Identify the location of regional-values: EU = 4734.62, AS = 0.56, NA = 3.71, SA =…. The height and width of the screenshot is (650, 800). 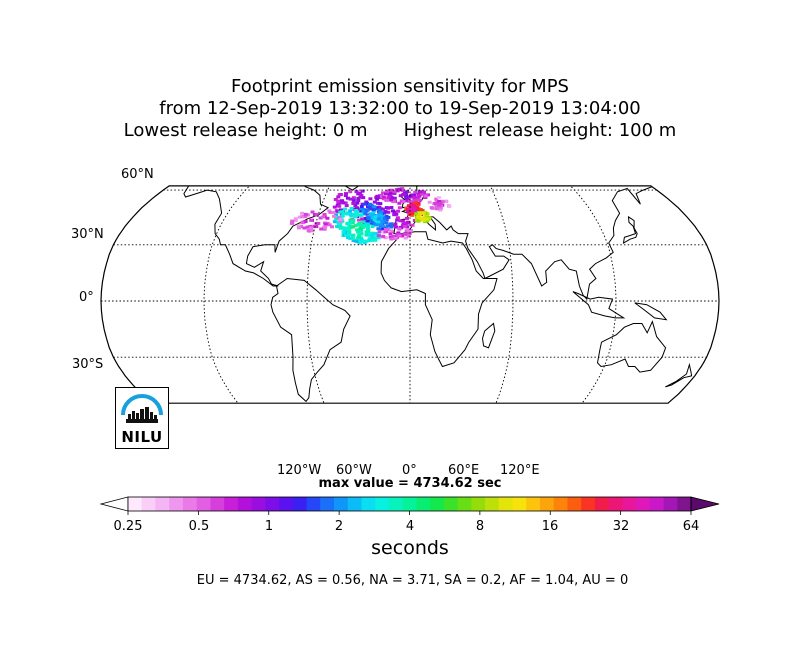
(412, 580).